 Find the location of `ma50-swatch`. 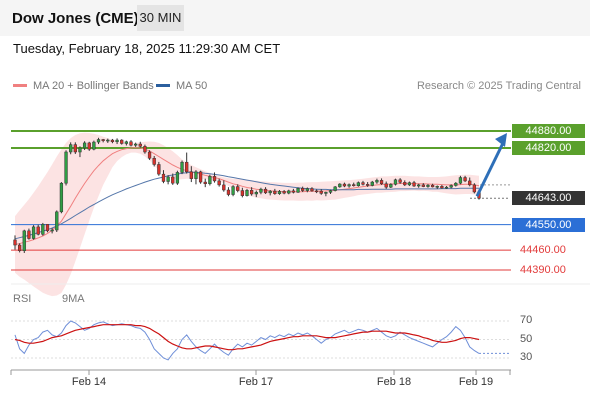

ma50-swatch is located at coordinates (163, 85).